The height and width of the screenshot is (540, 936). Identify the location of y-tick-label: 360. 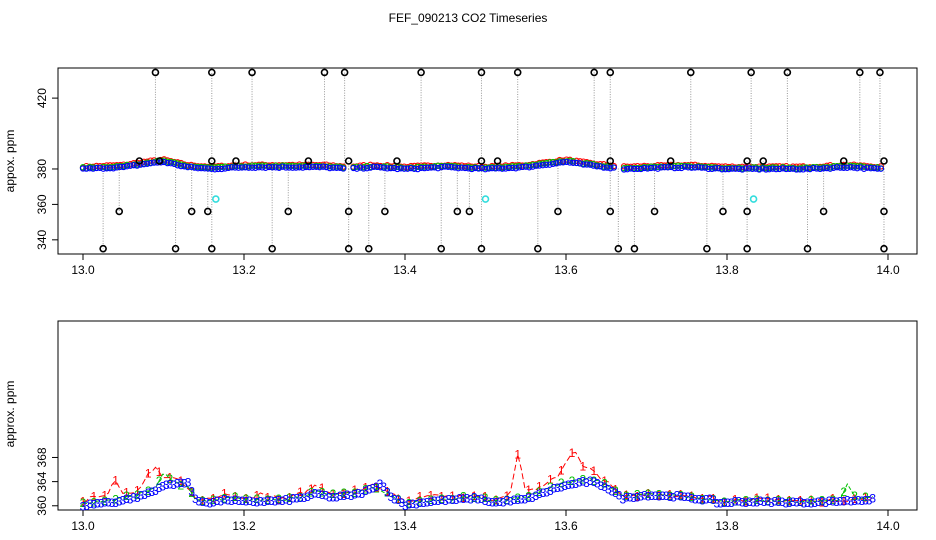
(42, 204).